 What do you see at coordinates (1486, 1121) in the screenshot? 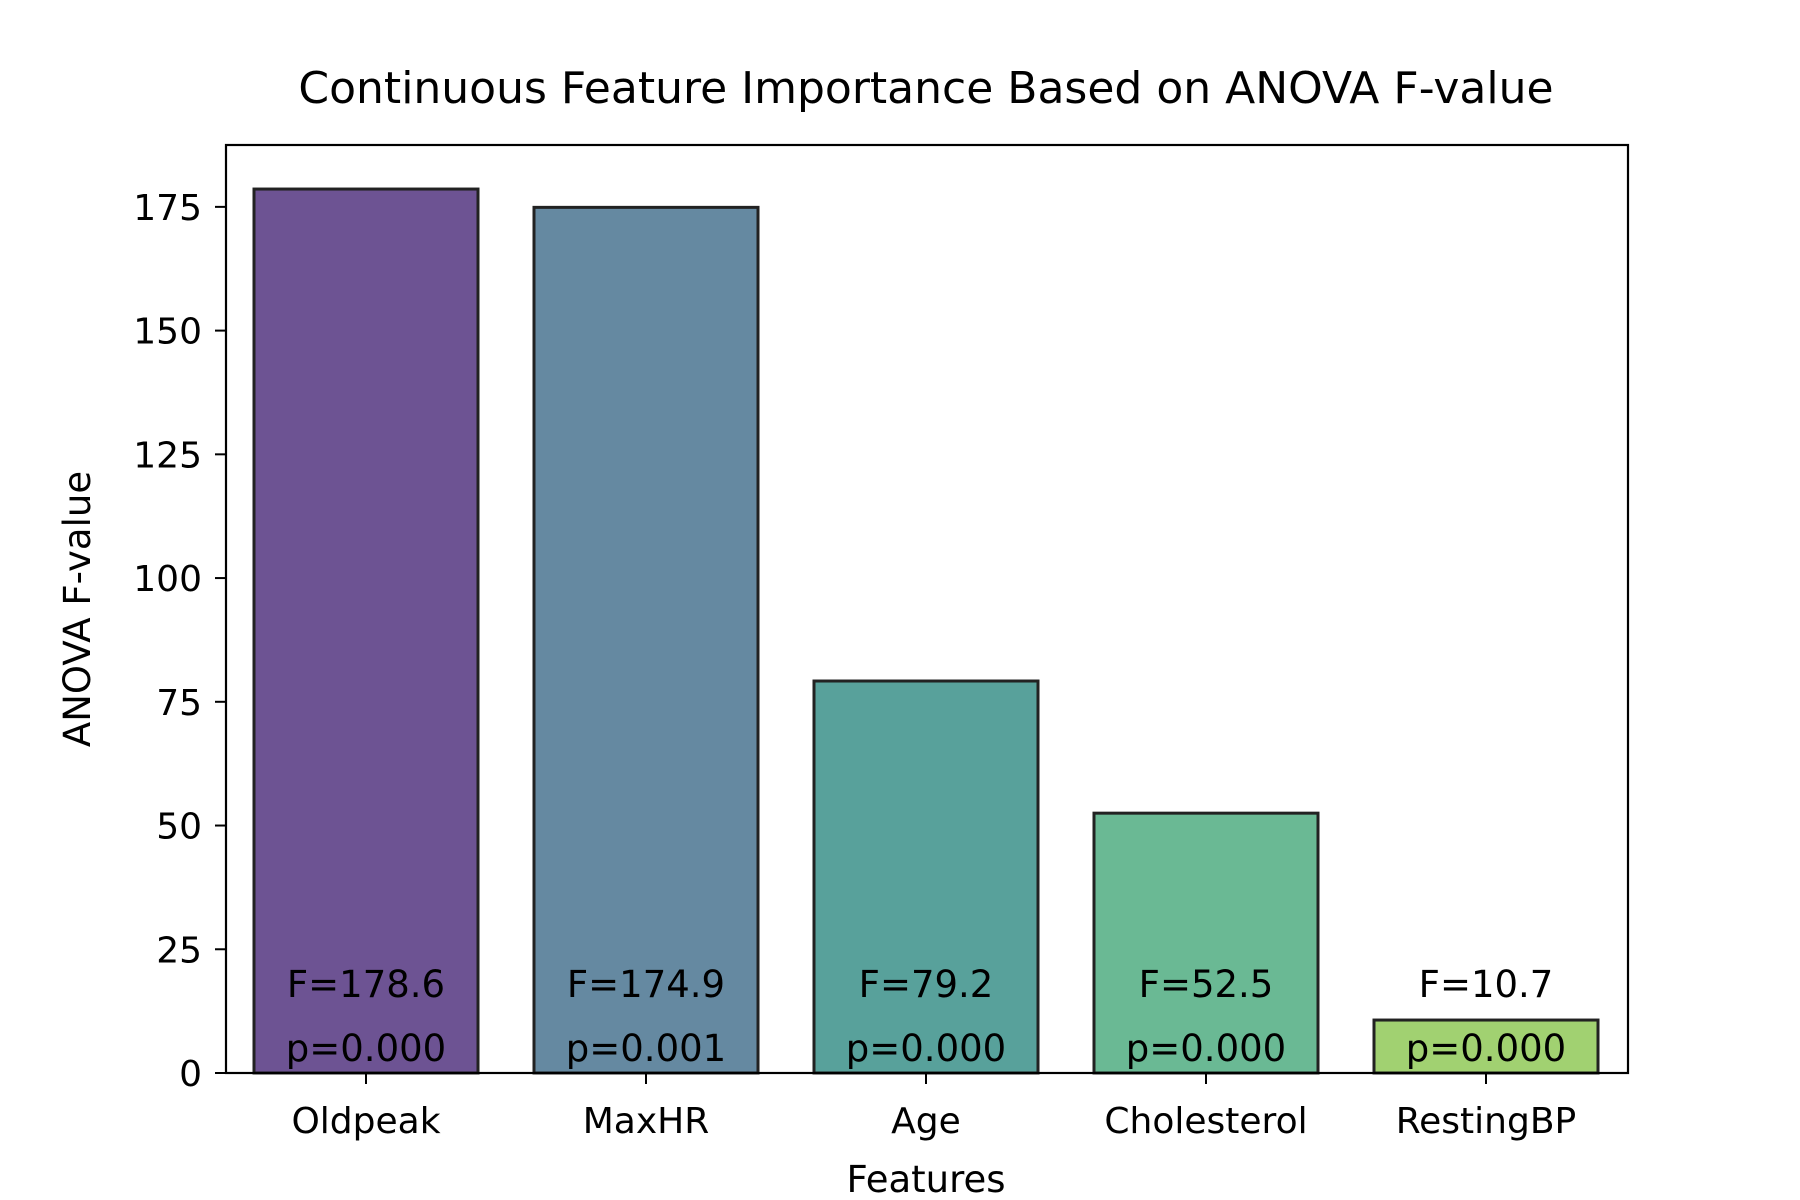
I see `x-tick-label: RestingBP` at bounding box center [1486, 1121].